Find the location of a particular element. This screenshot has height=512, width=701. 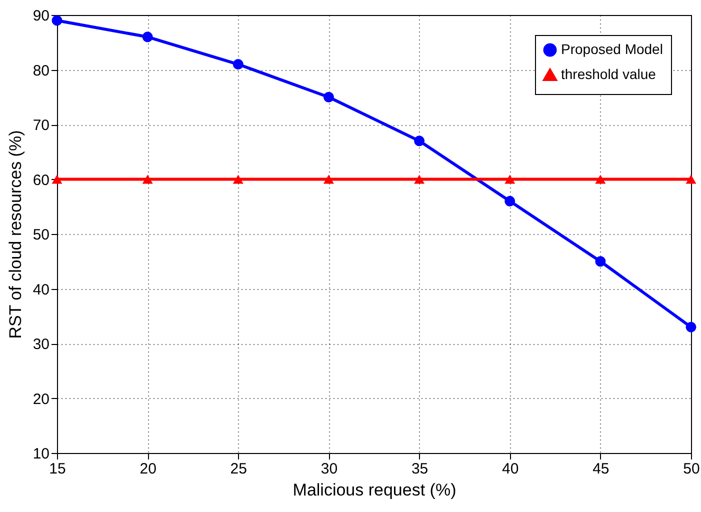

y-tick-label: 10 is located at coordinates (41, 454).